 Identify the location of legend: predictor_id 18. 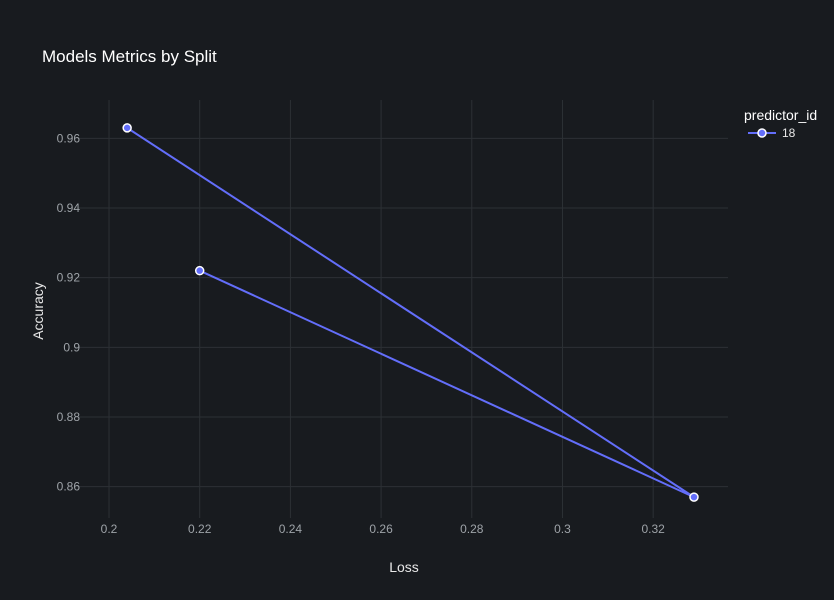
(780, 123).